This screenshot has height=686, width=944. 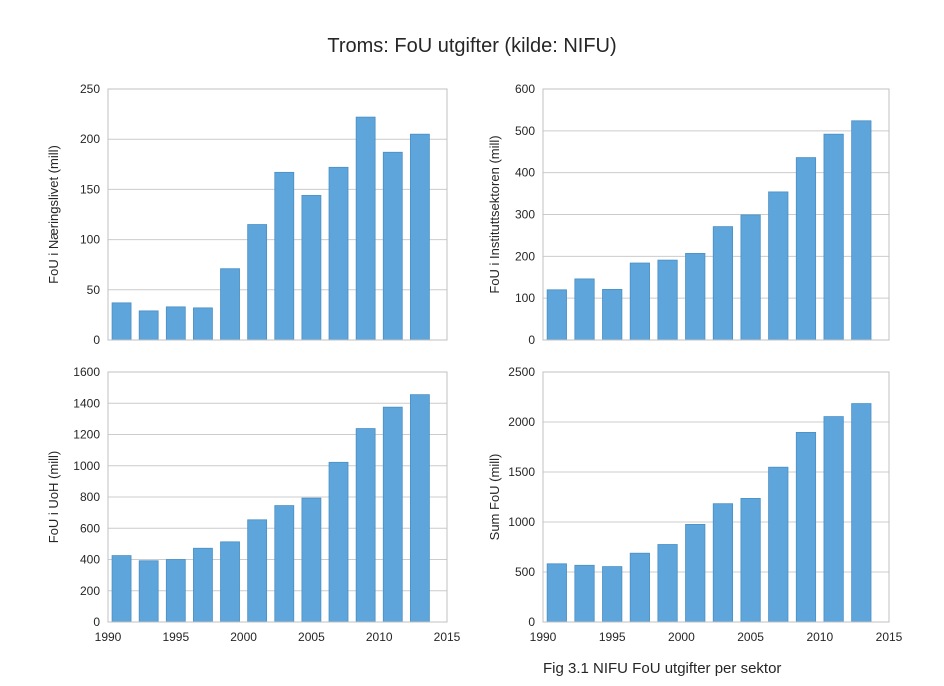 I want to click on y-tick-label: 1400, so click(x=86, y=403).